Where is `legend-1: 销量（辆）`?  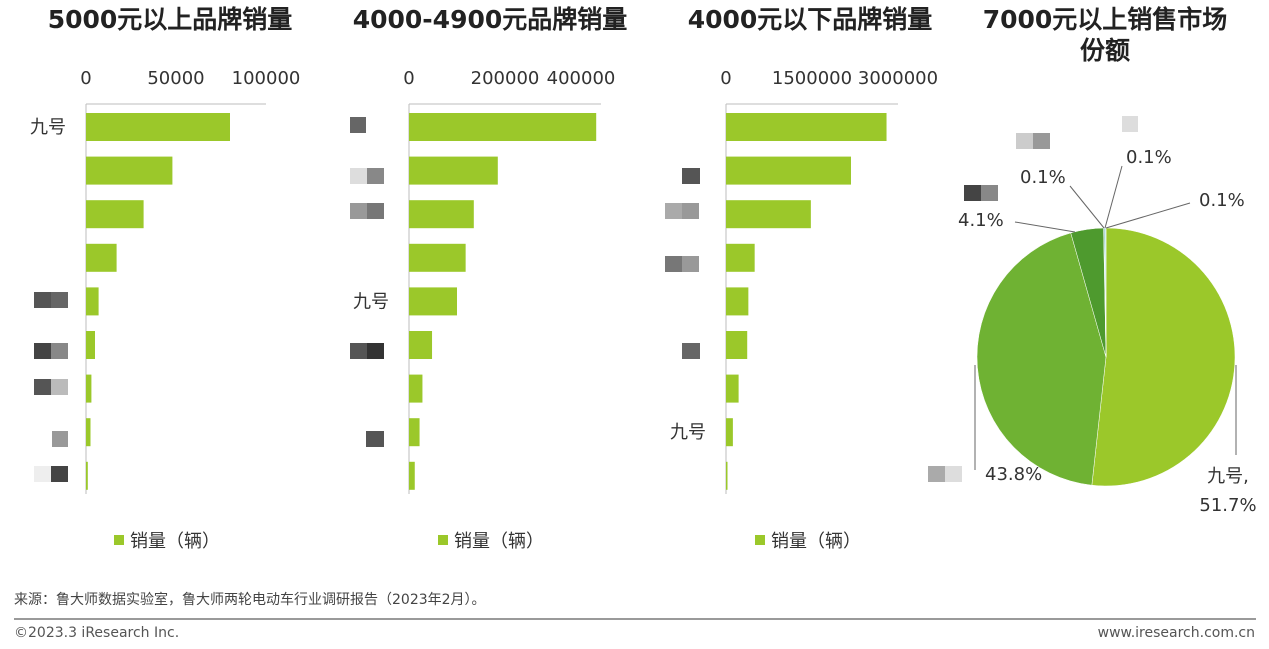 legend-1: 销量（辆） is located at coordinates (167, 540).